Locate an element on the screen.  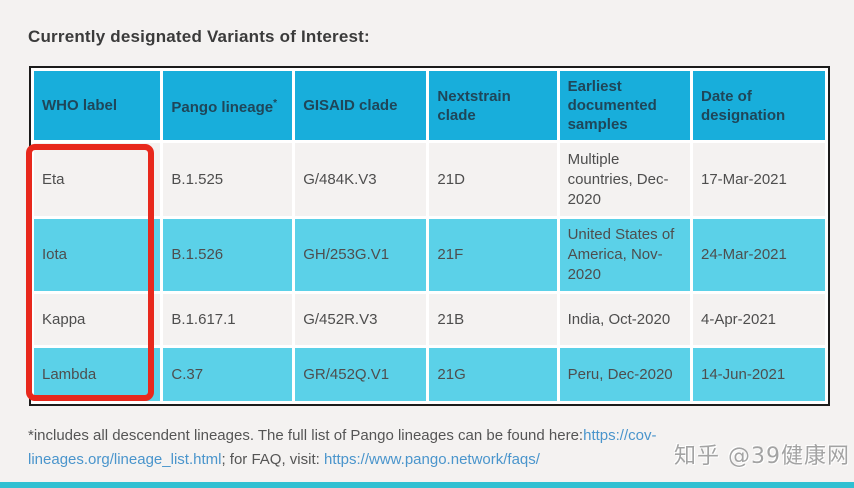
cell-nextstrain-clade: 21B is located at coordinates (493, 319).